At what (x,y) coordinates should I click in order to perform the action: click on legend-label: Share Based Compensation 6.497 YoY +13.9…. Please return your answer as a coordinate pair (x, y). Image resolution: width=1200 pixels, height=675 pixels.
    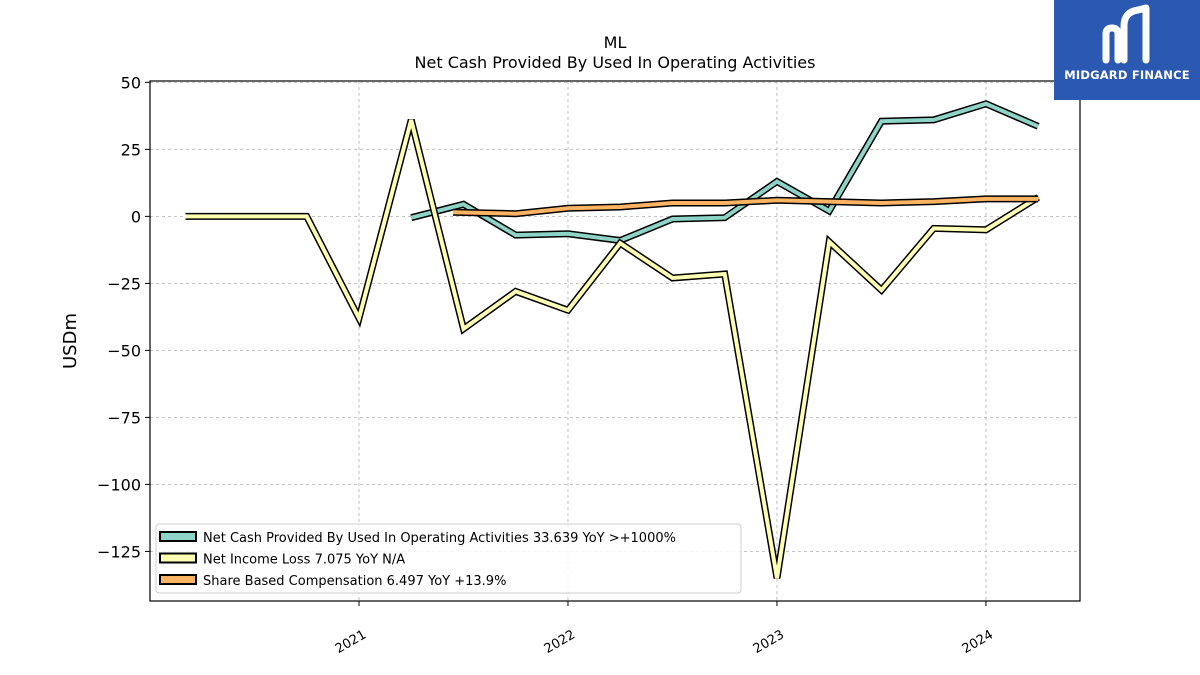
    Looking at the image, I should click on (354, 581).